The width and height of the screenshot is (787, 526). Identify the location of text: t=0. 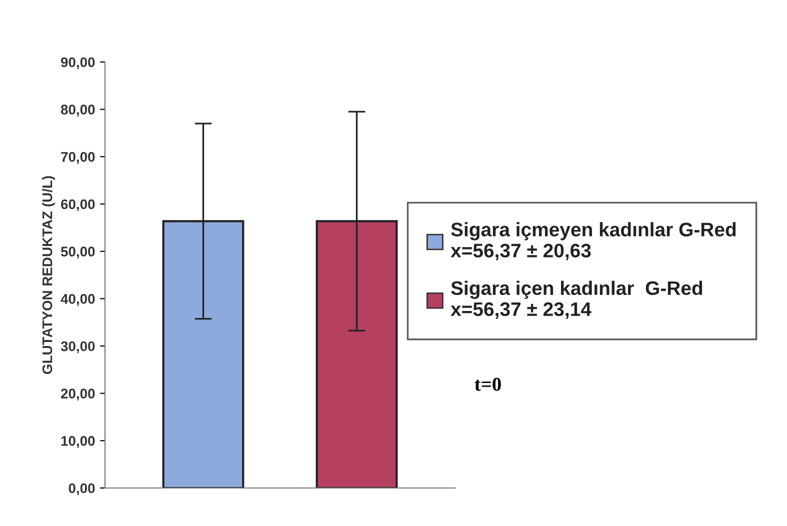
(487, 384).